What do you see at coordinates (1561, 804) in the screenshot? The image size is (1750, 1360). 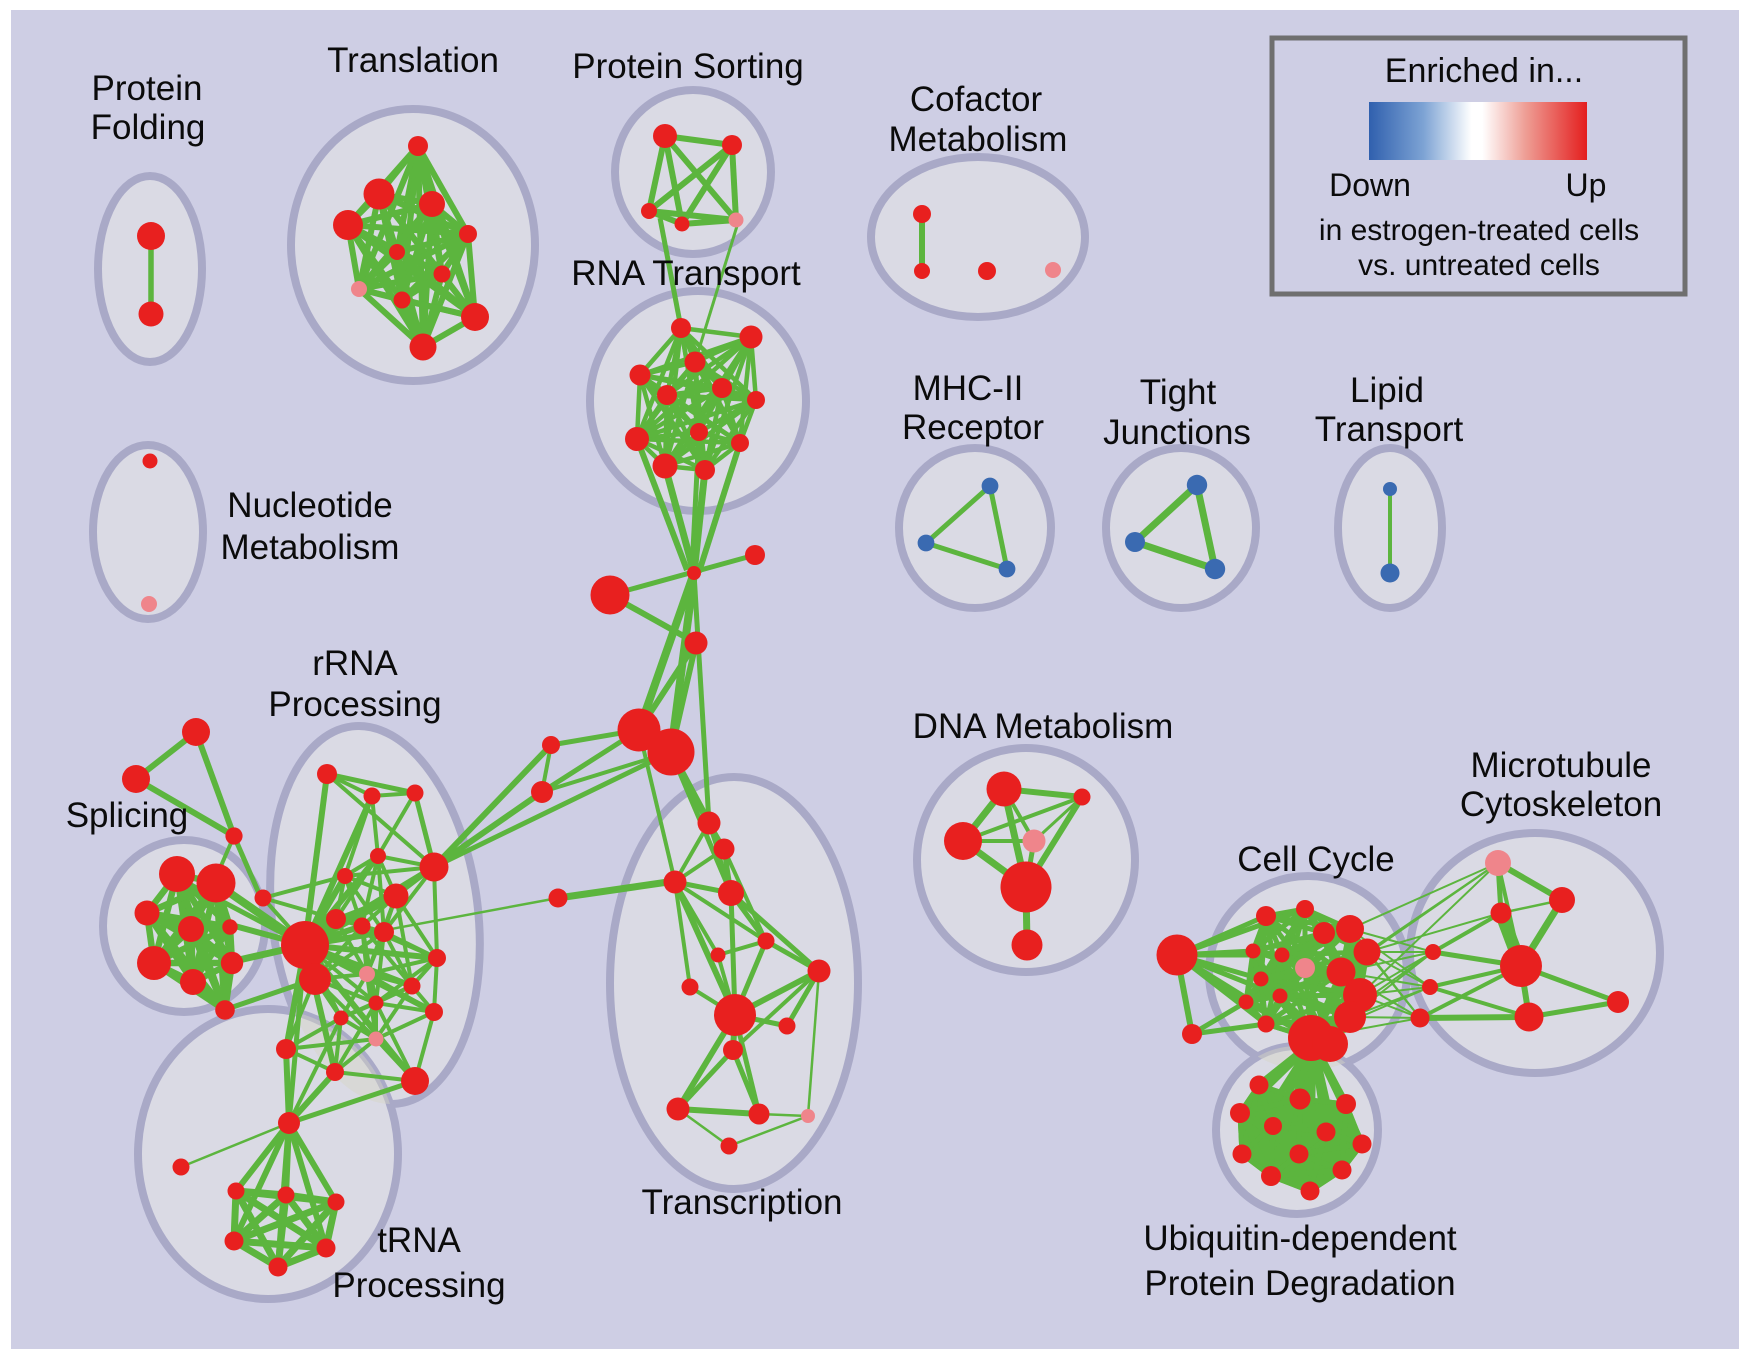 I see `svg-text: Cytoskeleton` at bounding box center [1561, 804].